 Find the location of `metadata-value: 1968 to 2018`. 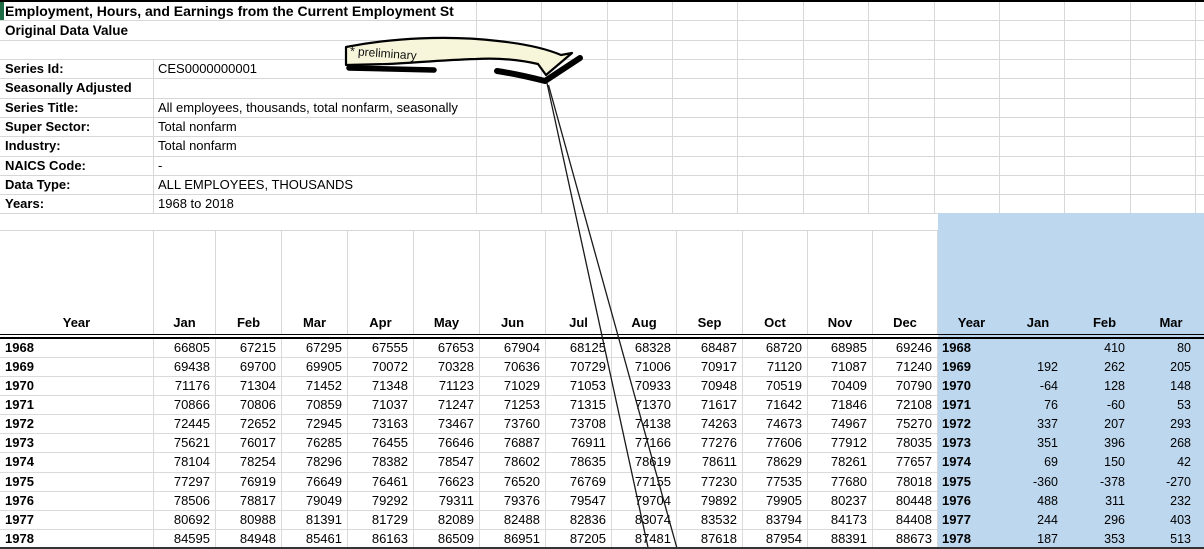

metadata-value: 1968 to 2018 is located at coordinates (315, 204).